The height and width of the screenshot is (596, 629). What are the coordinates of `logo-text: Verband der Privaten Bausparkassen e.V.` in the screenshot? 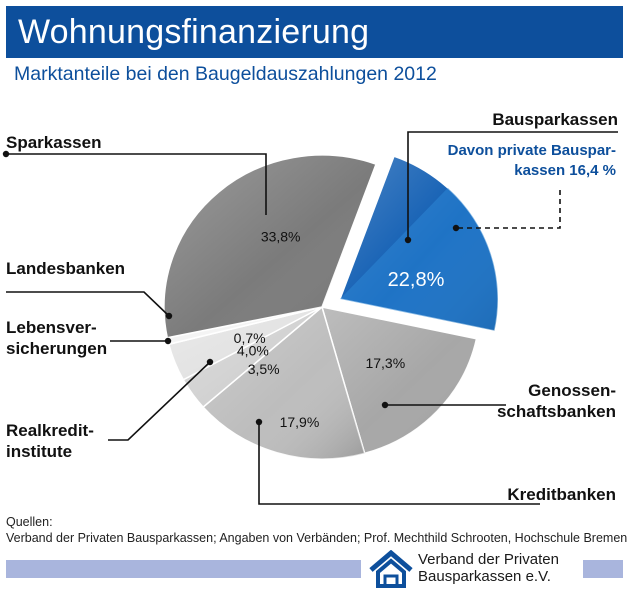 It's located at (488, 568).